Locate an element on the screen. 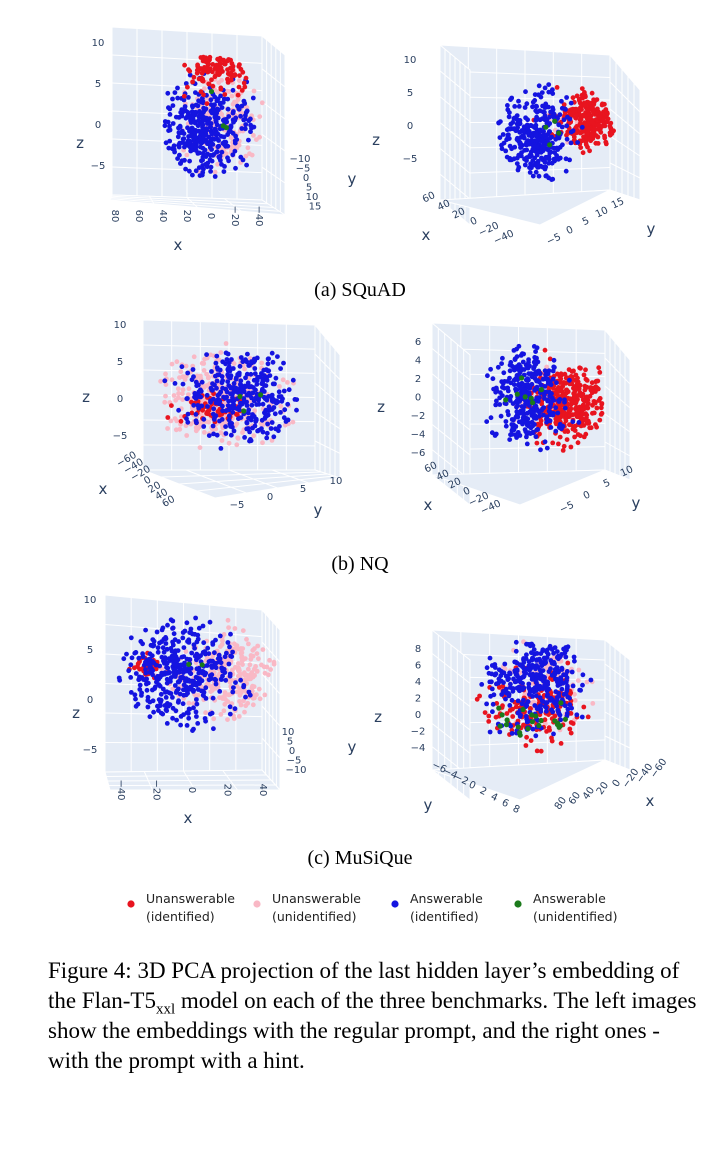  legend-label-unanswerable-identified-1: Unanswerable is located at coordinates (190, 898).